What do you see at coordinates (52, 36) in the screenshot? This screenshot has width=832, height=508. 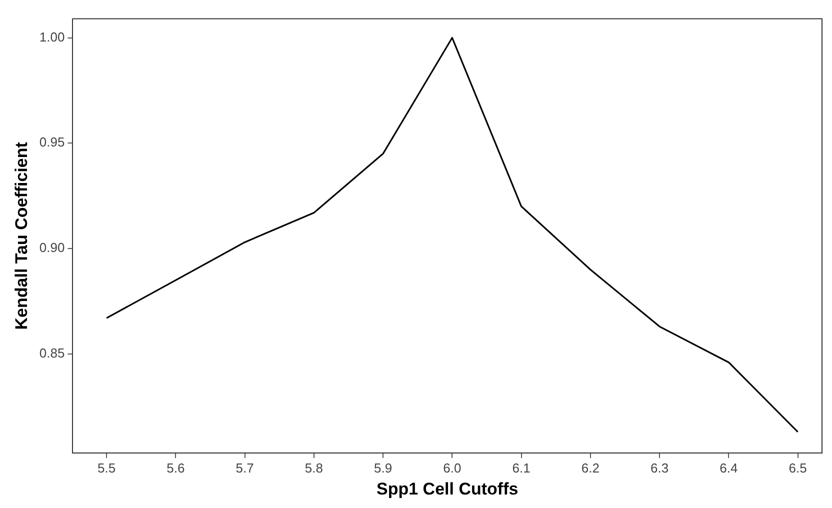 I see `y-tick-label: 1.00` at bounding box center [52, 36].